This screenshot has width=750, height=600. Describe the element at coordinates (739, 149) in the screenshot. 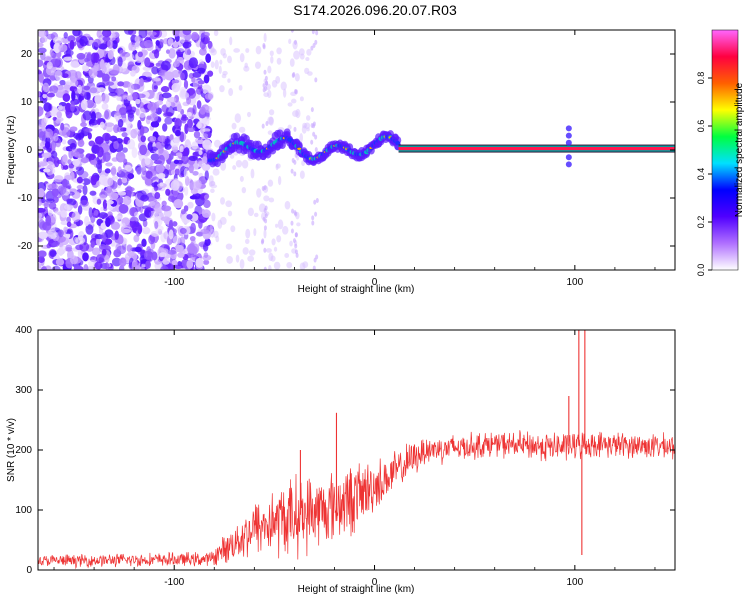

I see `colorbar-label: Normalized spectral amplitude` at that location.